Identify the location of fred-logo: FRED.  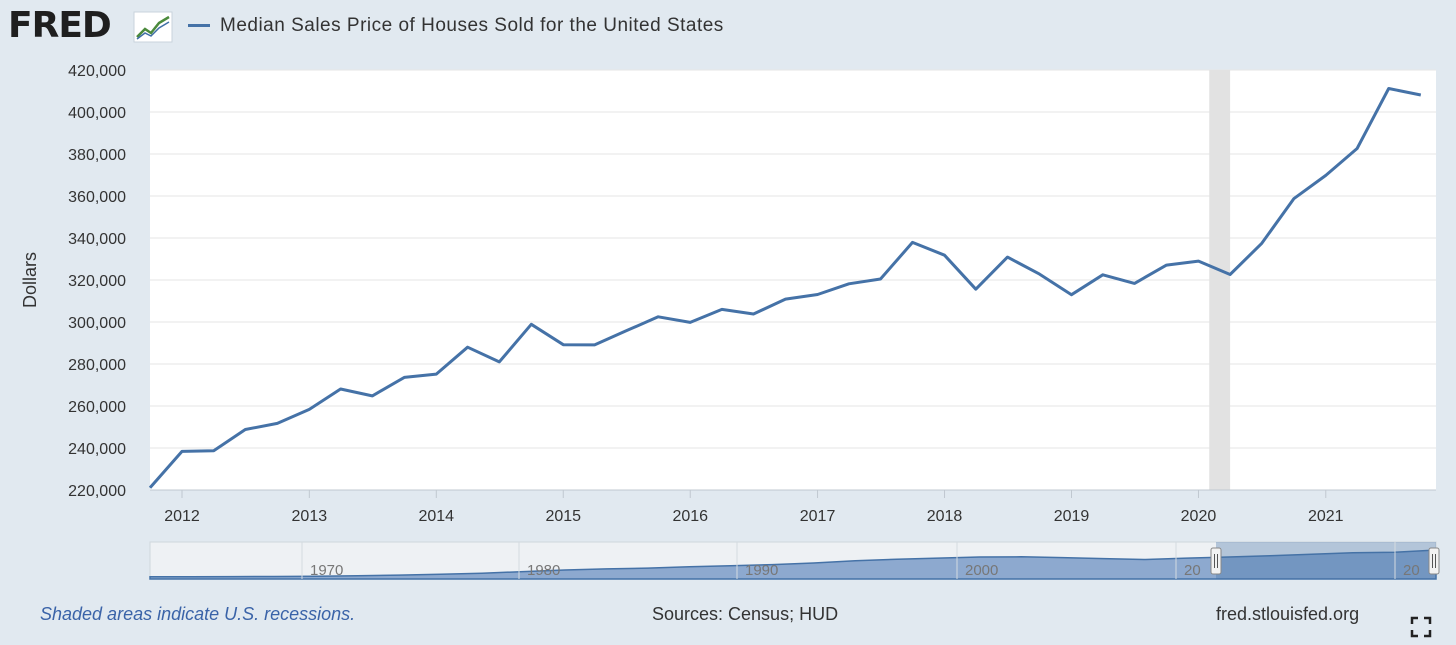
(60, 25).